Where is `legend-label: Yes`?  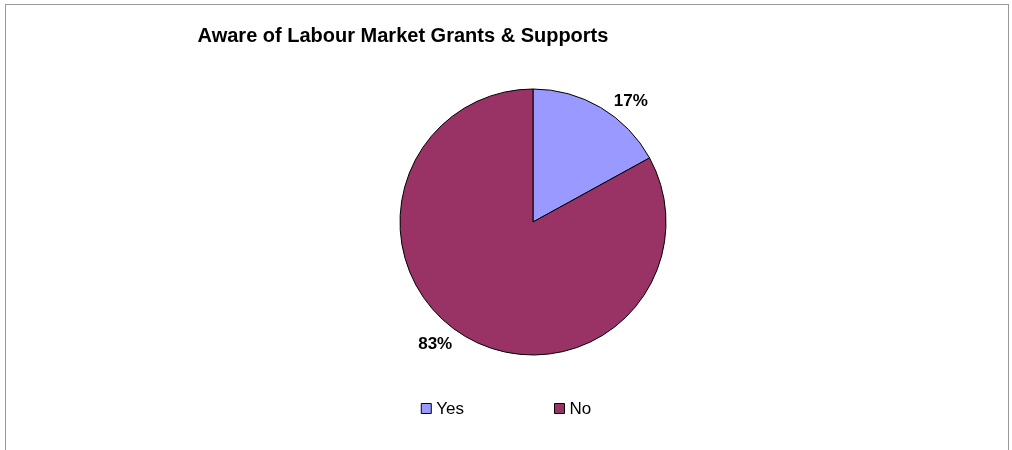
legend-label: Yes is located at coordinates (450, 408).